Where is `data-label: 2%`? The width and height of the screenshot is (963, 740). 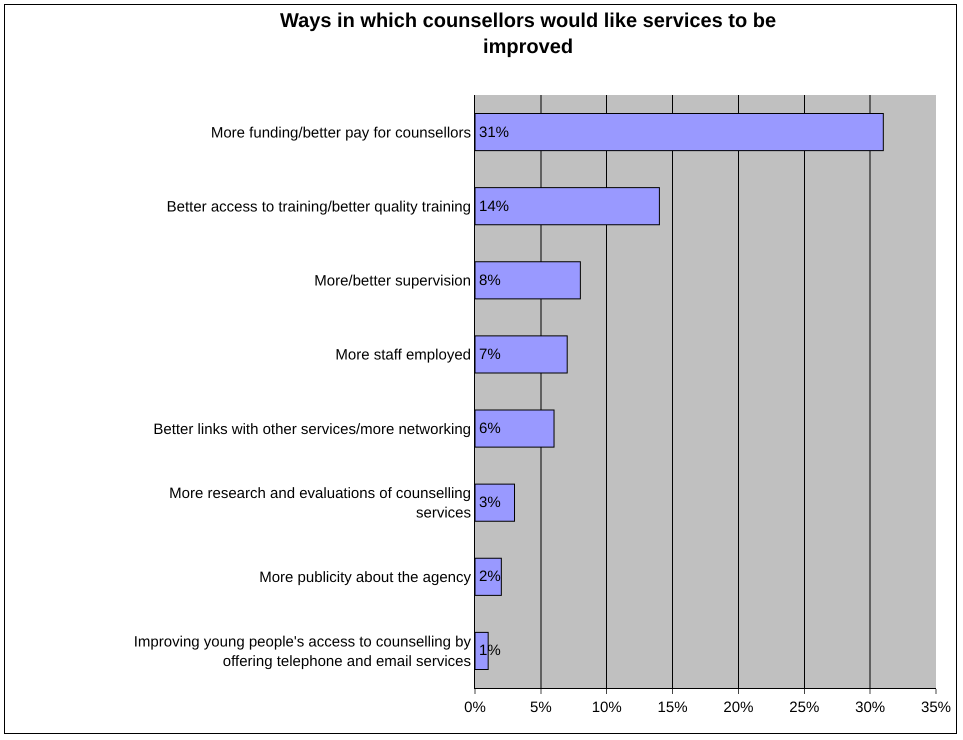
data-label: 2% is located at coordinates (490, 576).